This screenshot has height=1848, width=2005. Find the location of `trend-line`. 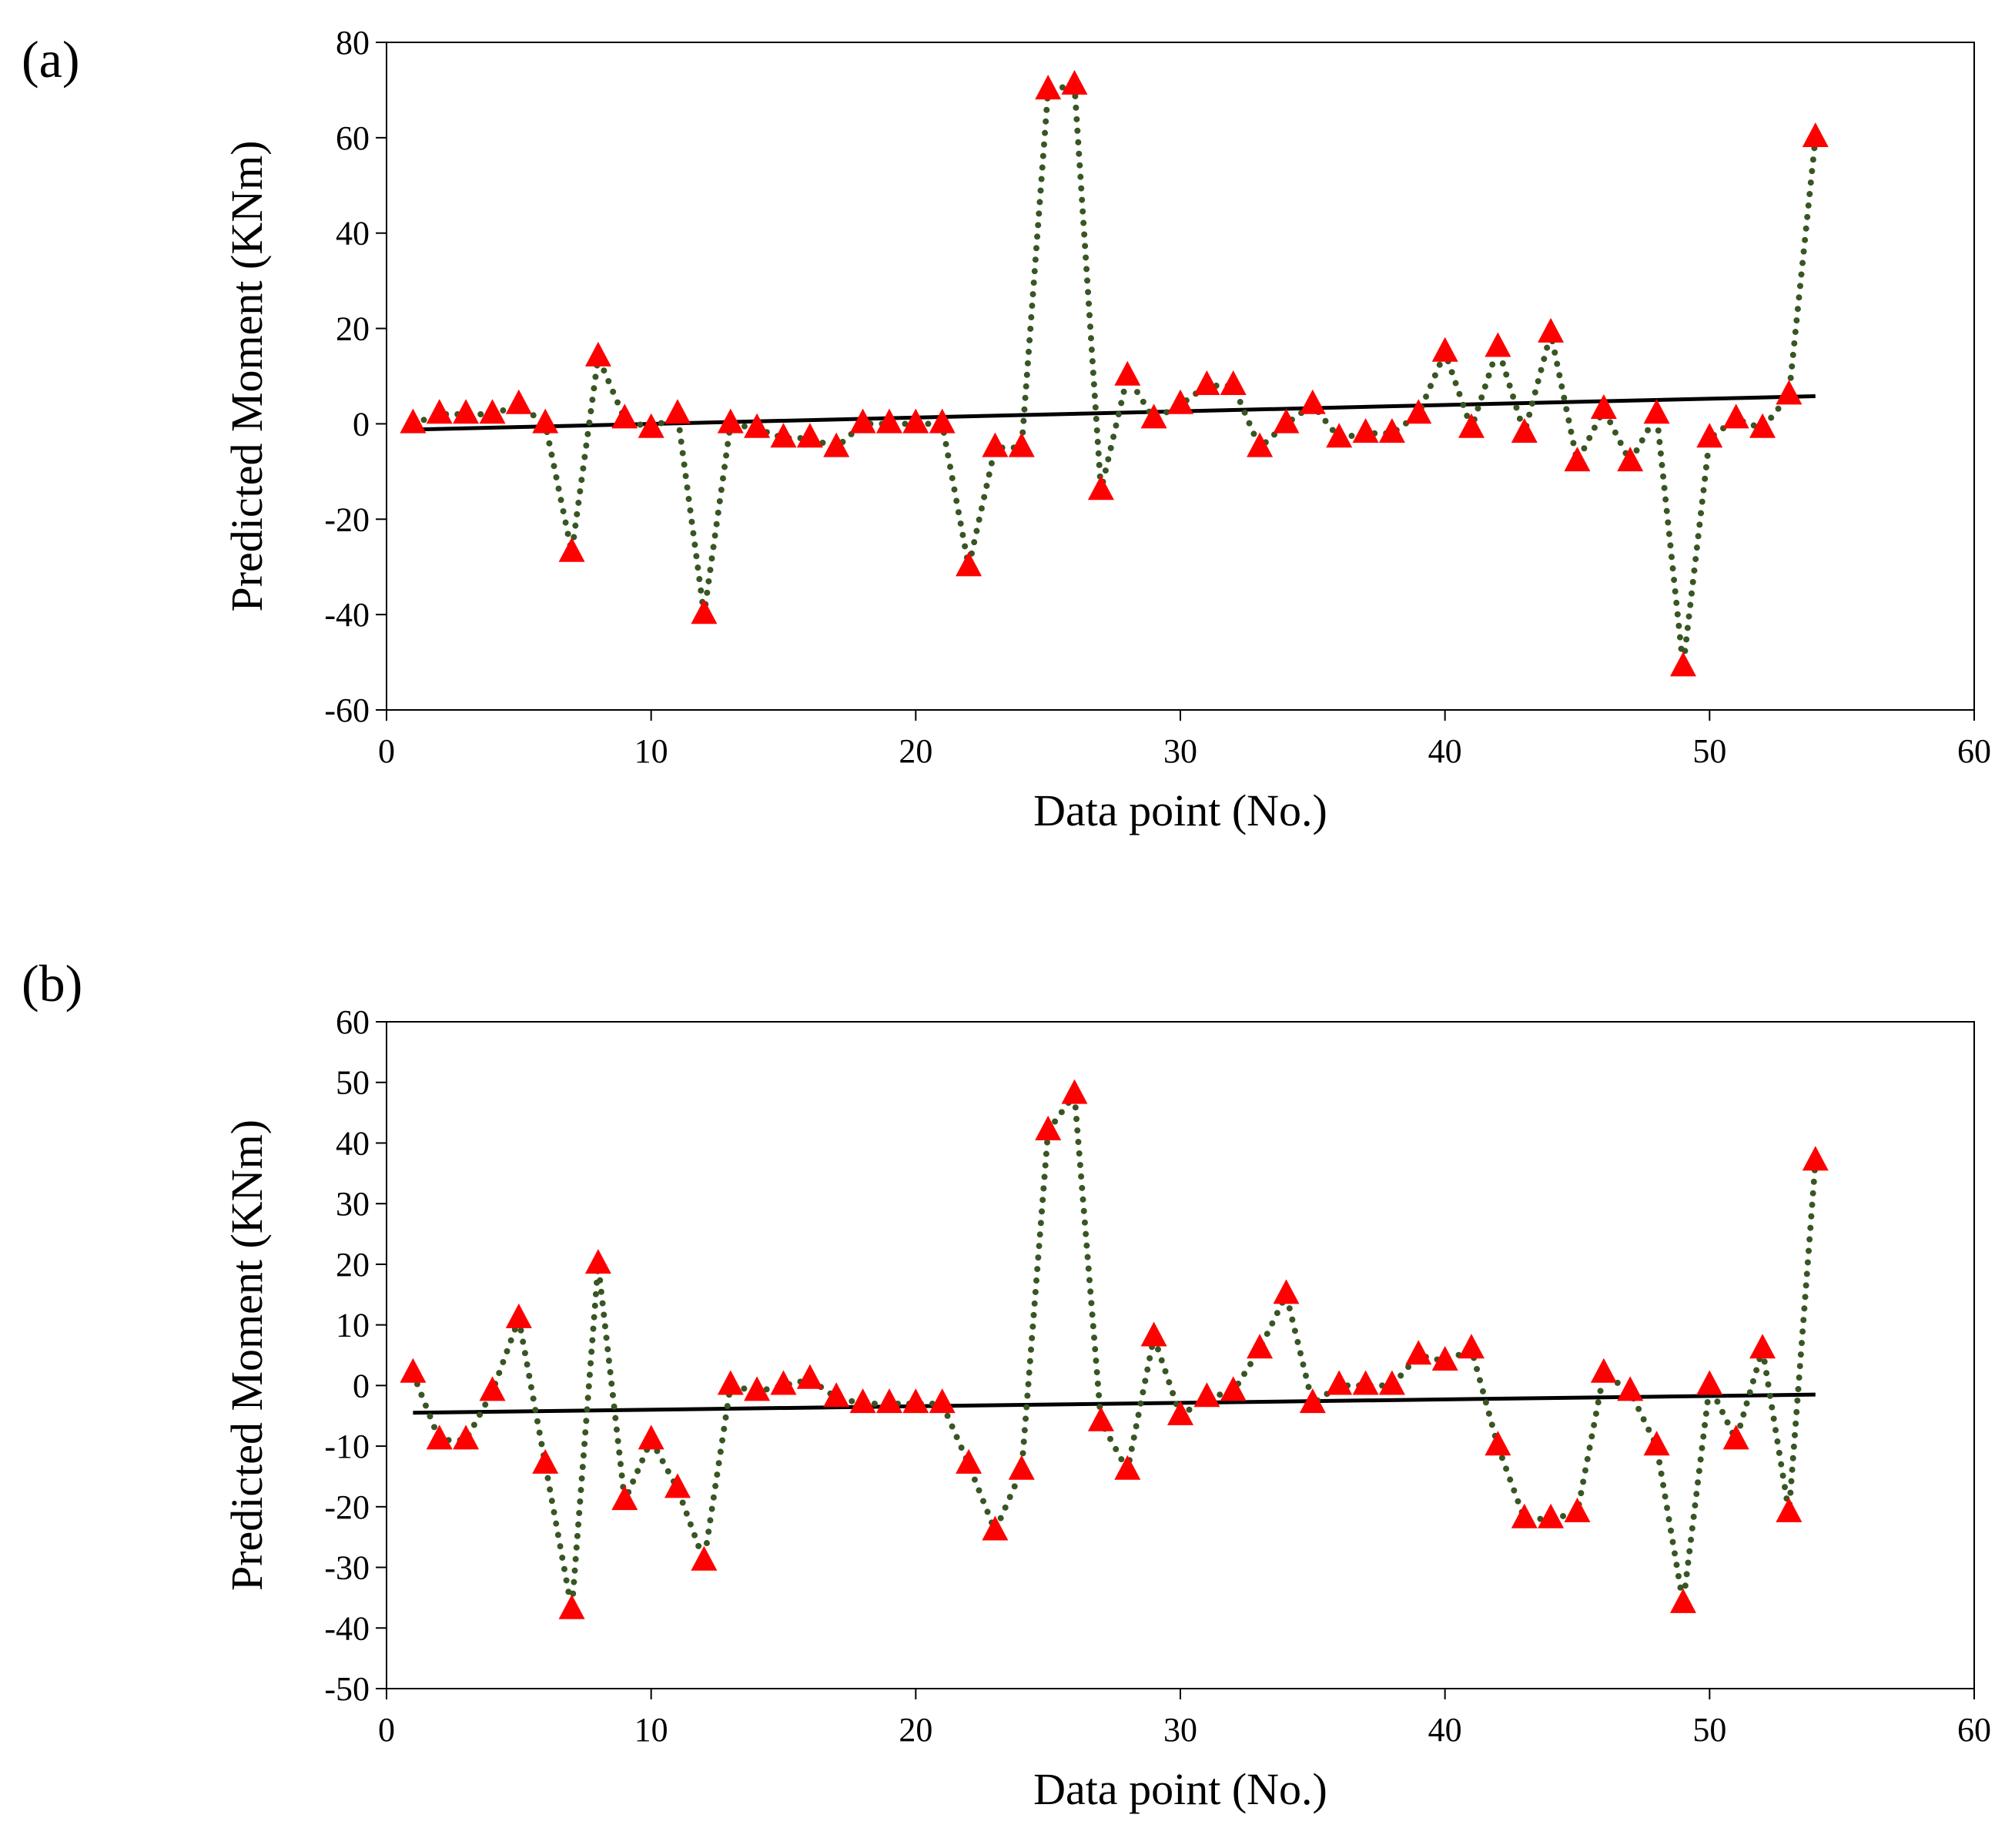

trend-line is located at coordinates (1114, 1403).